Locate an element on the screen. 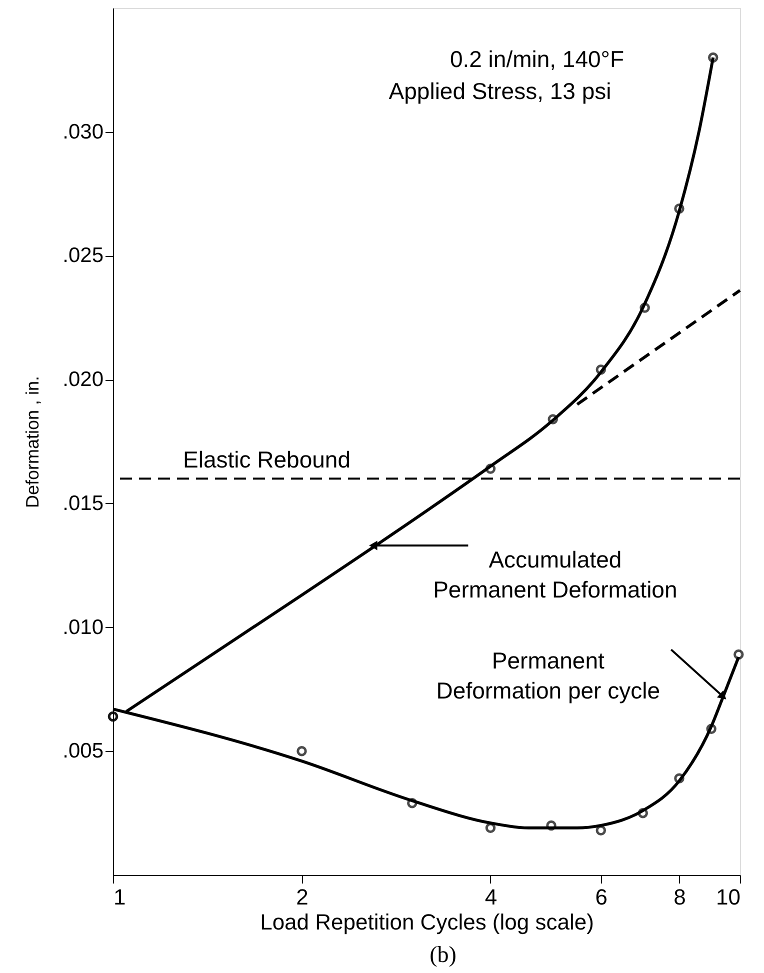  annotation: Permanent Deformation per cycle is located at coordinates (548, 676).